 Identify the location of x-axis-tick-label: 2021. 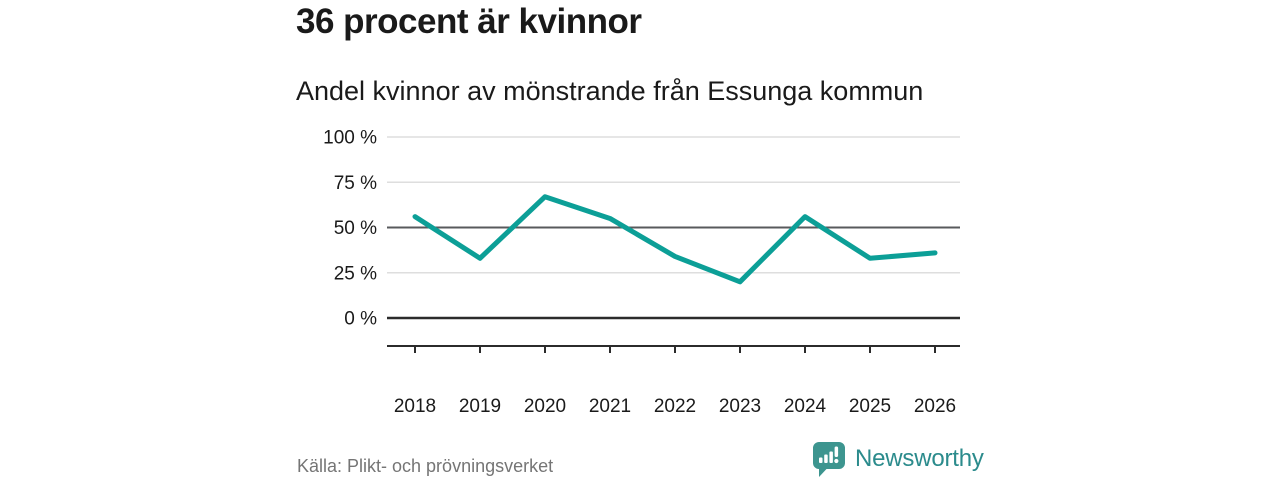
(610, 406).